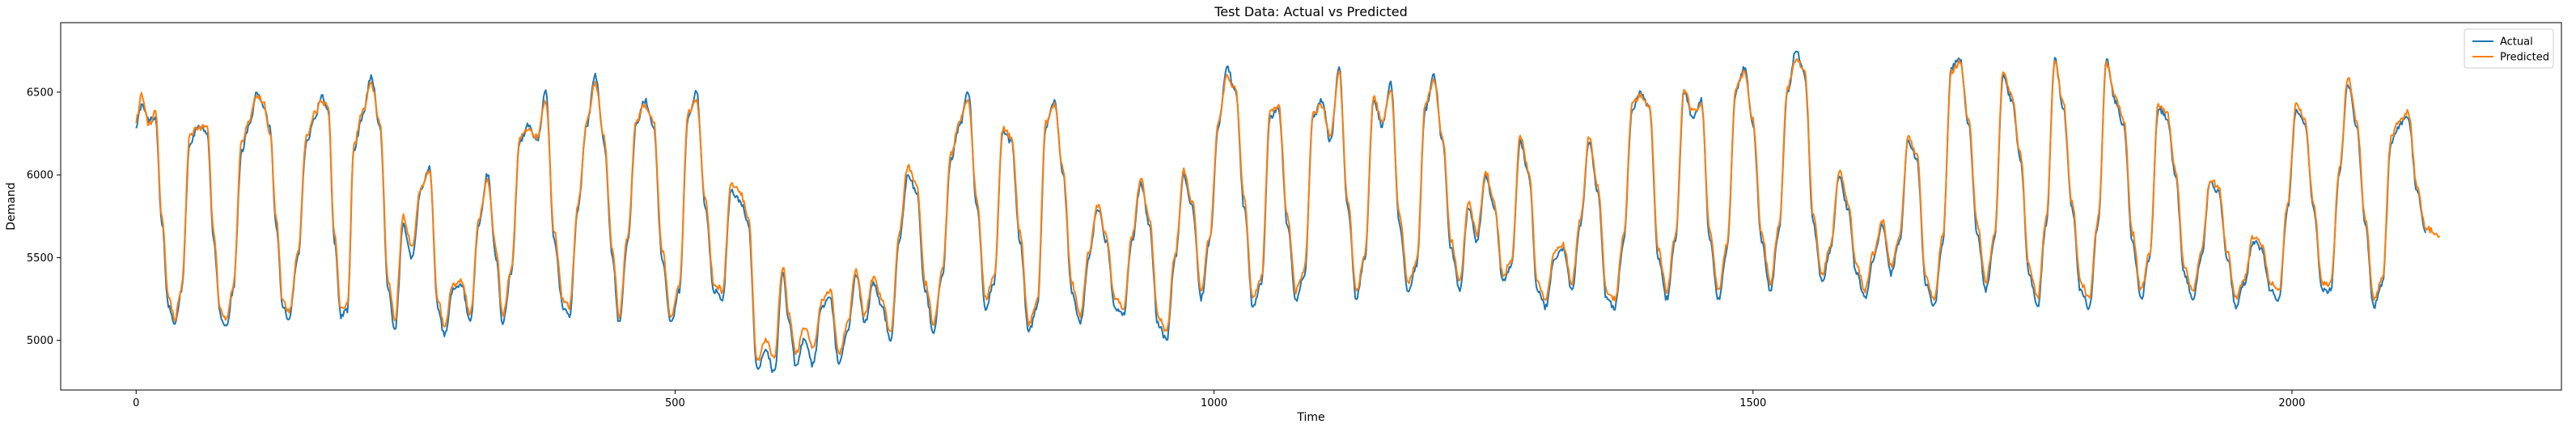  What do you see at coordinates (40, 341) in the screenshot?
I see `y-tick-label: 5000` at bounding box center [40, 341].